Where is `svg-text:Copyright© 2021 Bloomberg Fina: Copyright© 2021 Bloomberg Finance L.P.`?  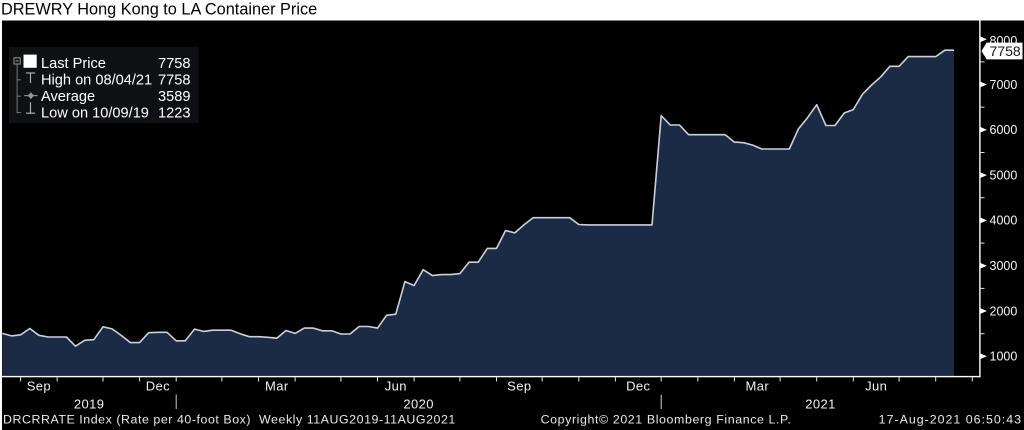
svg-text:Copyright© 2021 Bloomberg Fina: Copyright© 2021 Bloomberg Finance L.P. is located at coordinates (666, 420).